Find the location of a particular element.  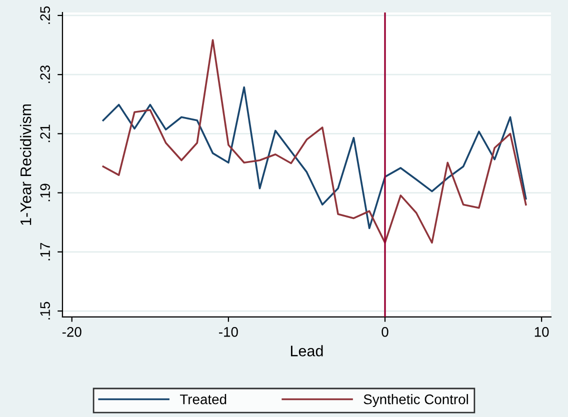

y-tick-label: .25 is located at coordinates (45, 15).